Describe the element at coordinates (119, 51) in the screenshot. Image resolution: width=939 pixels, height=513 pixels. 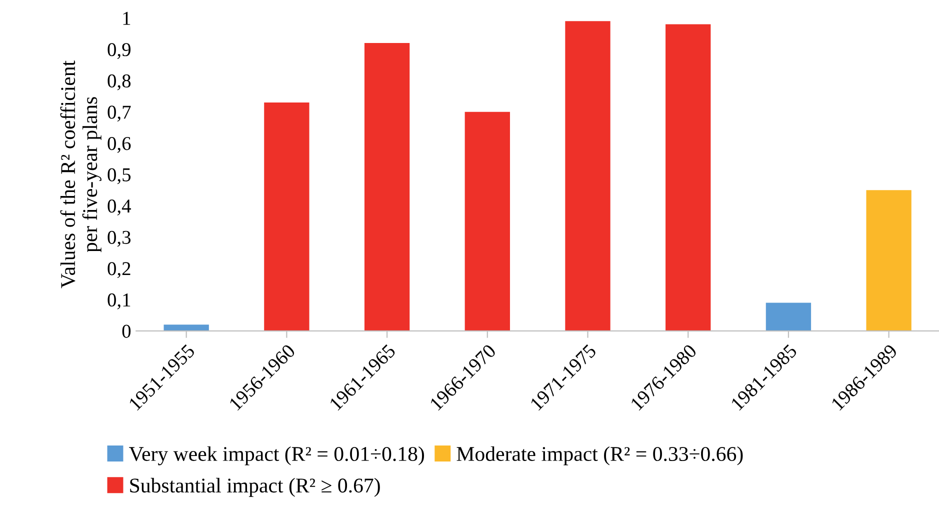
I see `y-tick-label: 0,9` at that location.